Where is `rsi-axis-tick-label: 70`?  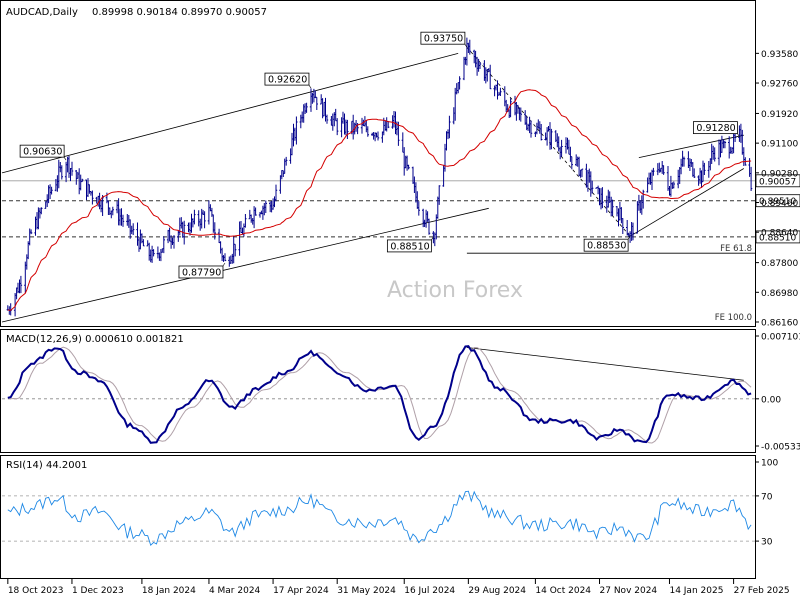 rsi-axis-tick-label: 70 is located at coordinates (767, 497).